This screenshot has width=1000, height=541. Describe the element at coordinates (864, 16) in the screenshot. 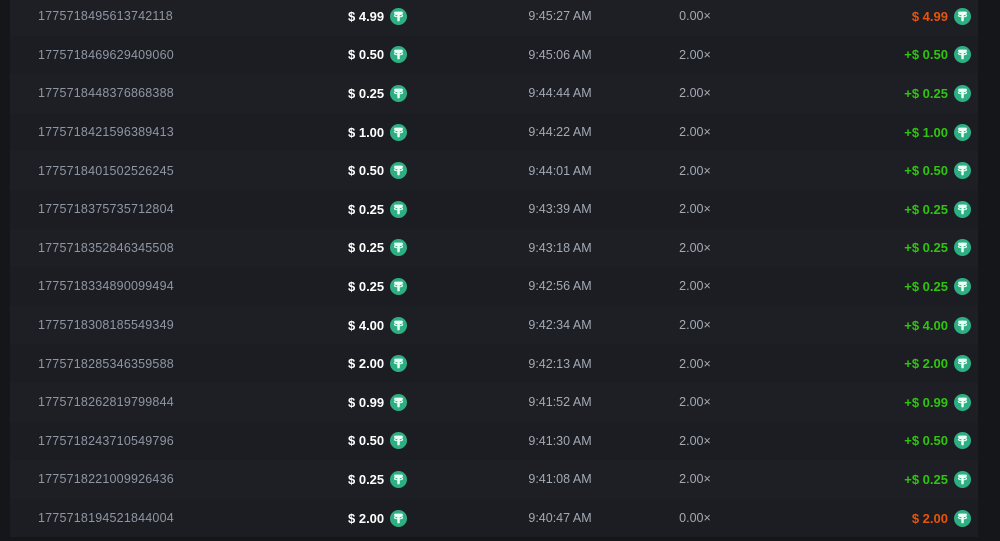

I see `payout-cell: $ 4.99` at that location.